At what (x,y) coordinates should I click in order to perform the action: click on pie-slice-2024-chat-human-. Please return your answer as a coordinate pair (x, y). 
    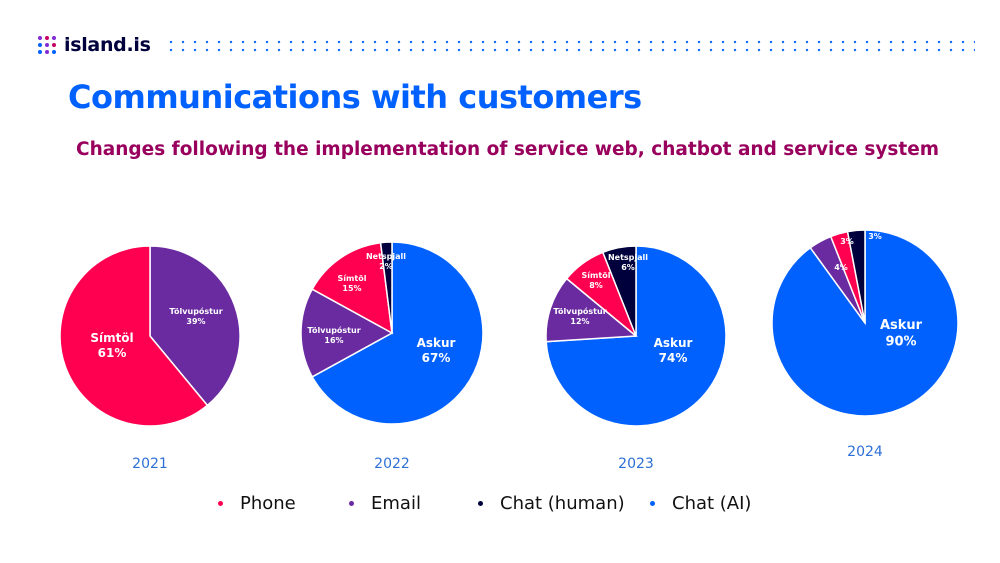
    Looking at the image, I should click on (856, 276).